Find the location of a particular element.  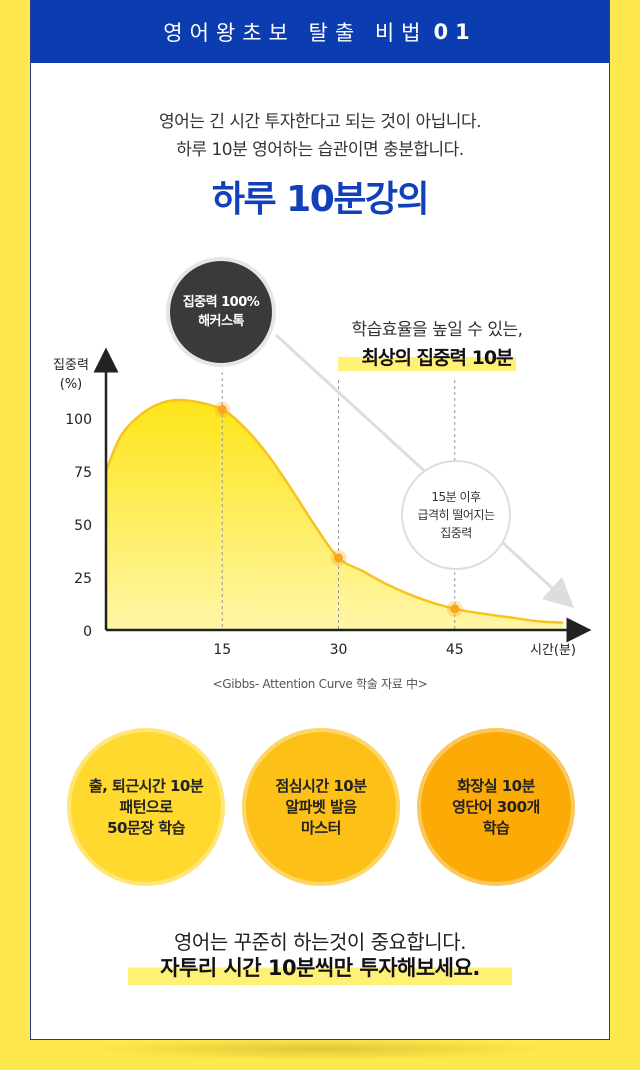

title-banner: 영어왕초보 탈출 비법 01 is located at coordinates (320, 31).